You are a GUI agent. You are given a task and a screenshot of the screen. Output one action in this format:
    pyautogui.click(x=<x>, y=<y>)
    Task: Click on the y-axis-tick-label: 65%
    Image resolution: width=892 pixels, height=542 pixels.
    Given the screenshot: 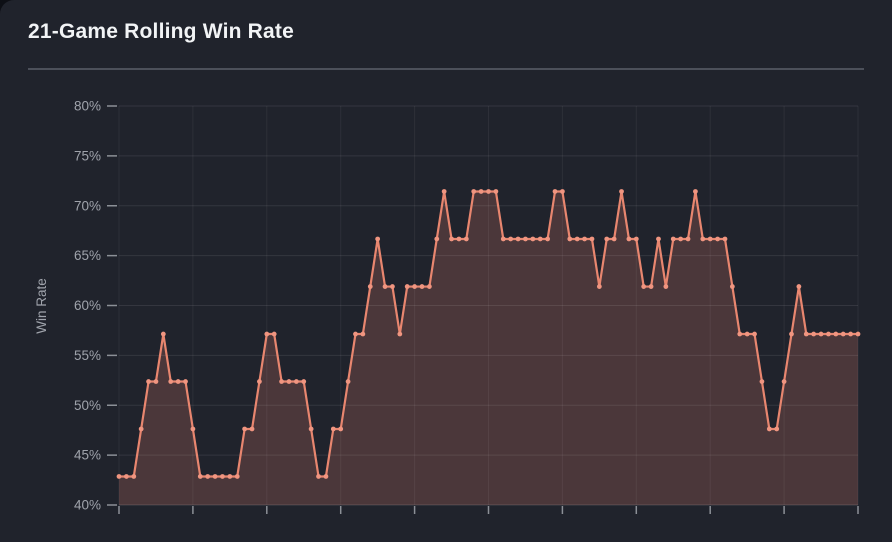 What is the action you would take?
    pyautogui.click(x=87, y=255)
    